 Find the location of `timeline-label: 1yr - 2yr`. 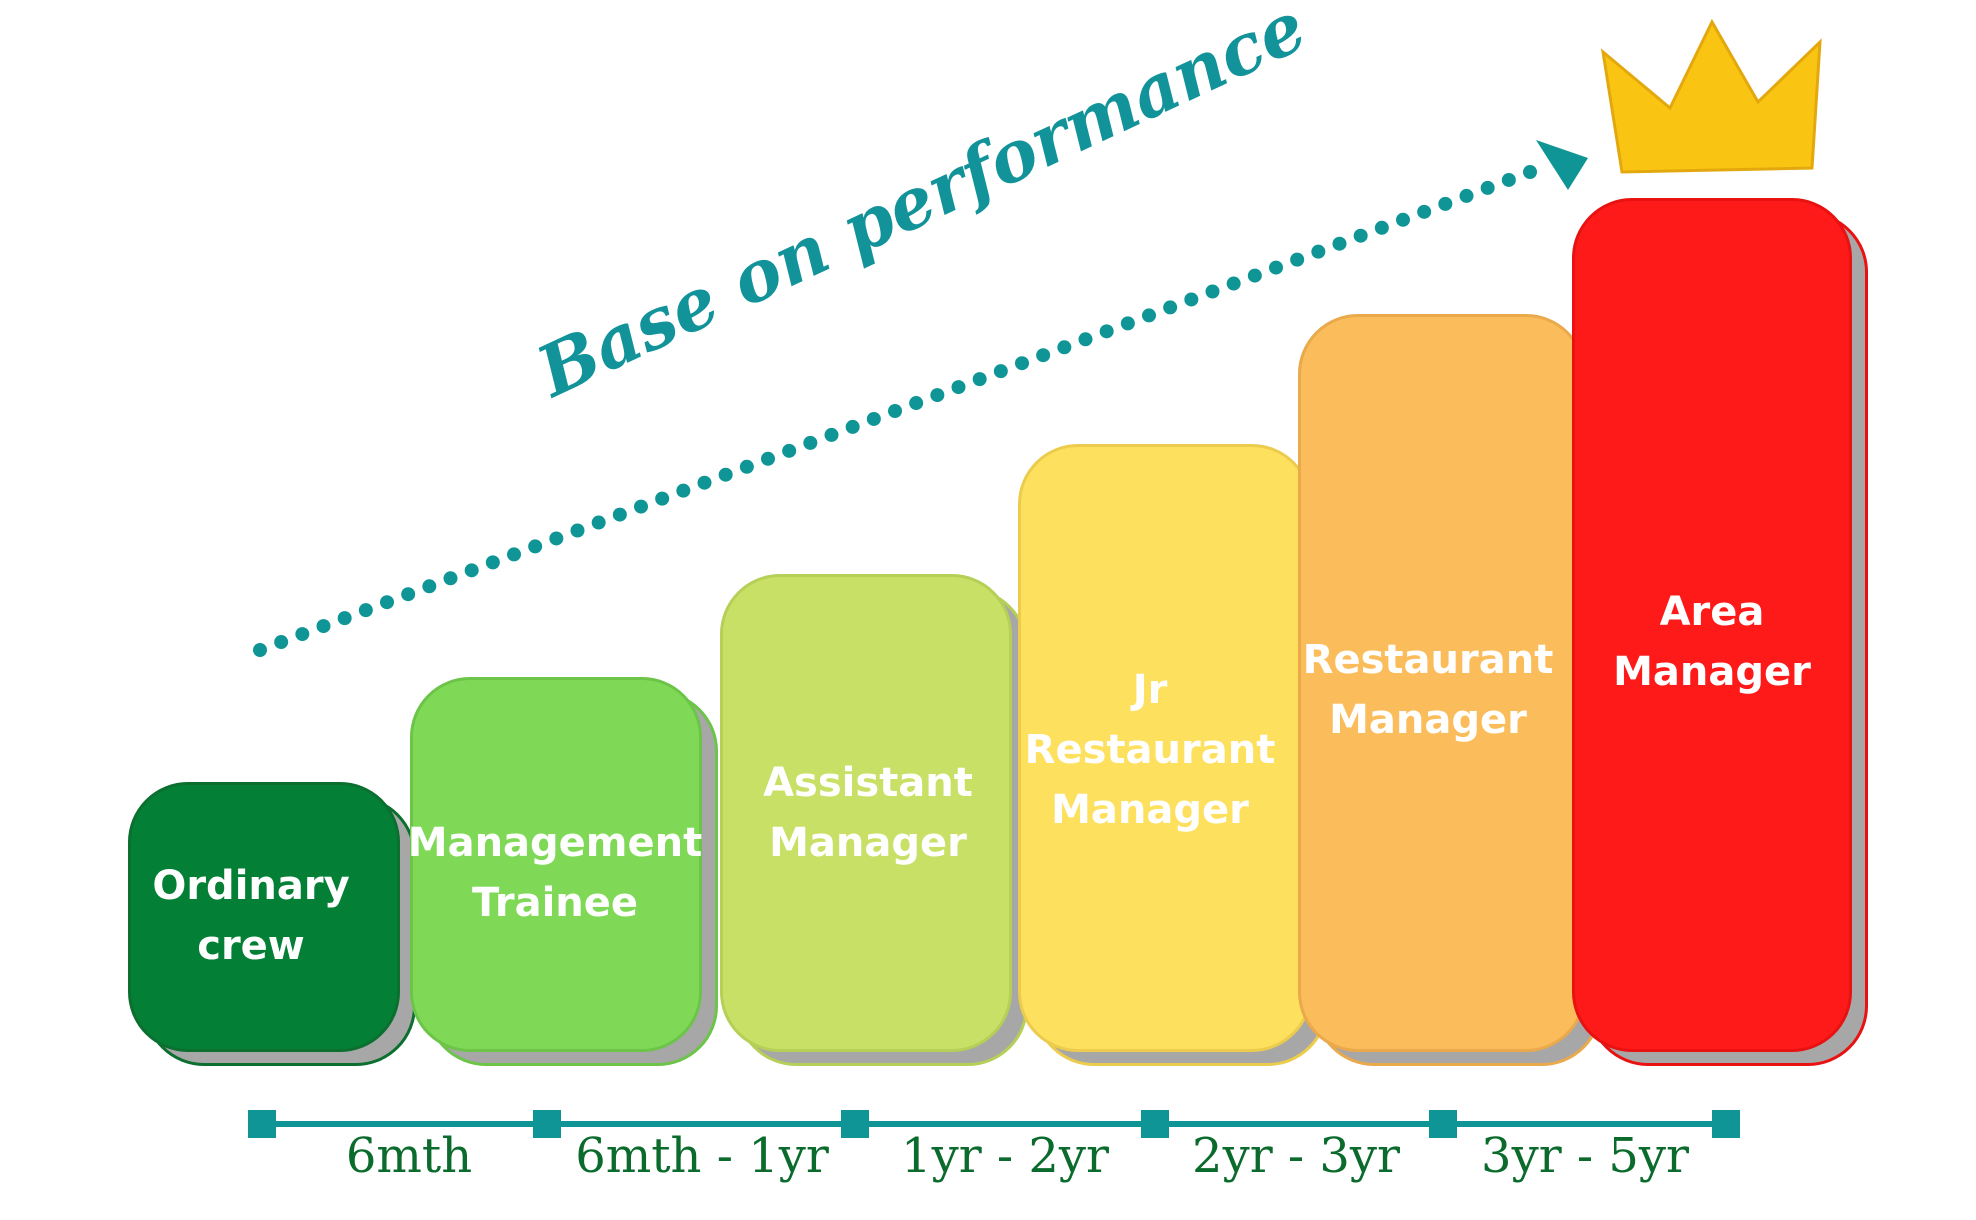

timeline-label: 1yr - 2yr is located at coordinates (1005, 1156).